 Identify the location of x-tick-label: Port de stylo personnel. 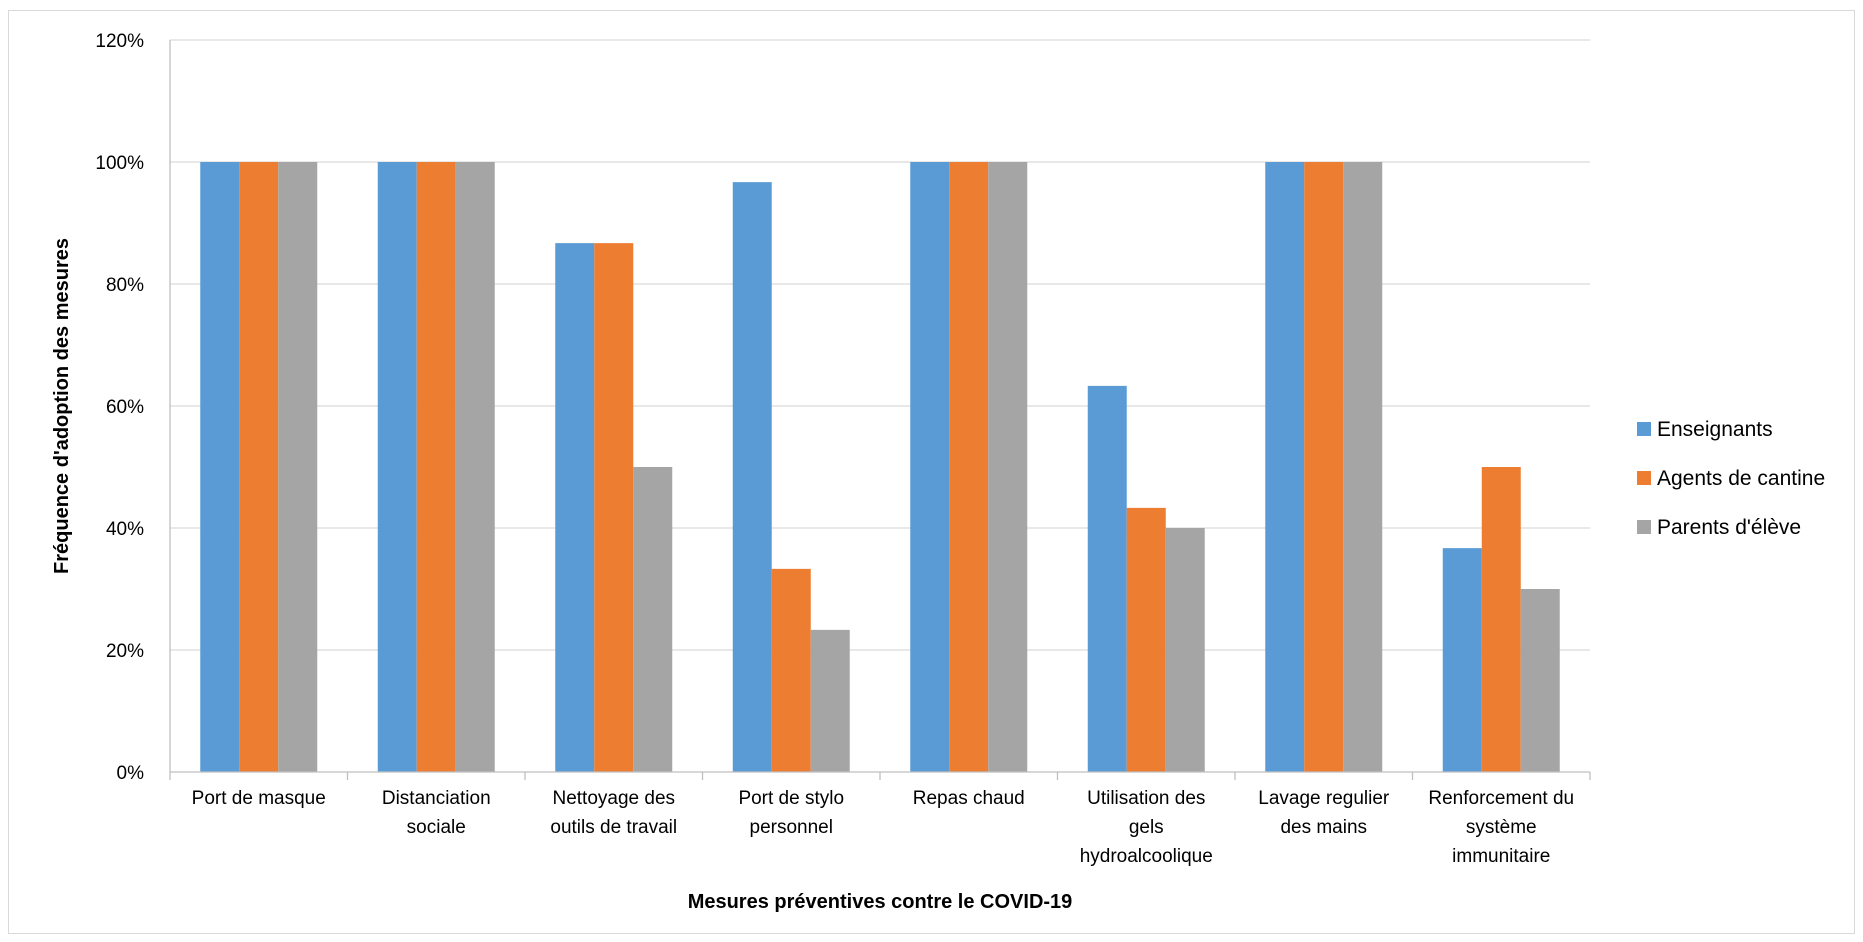
(791, 813).